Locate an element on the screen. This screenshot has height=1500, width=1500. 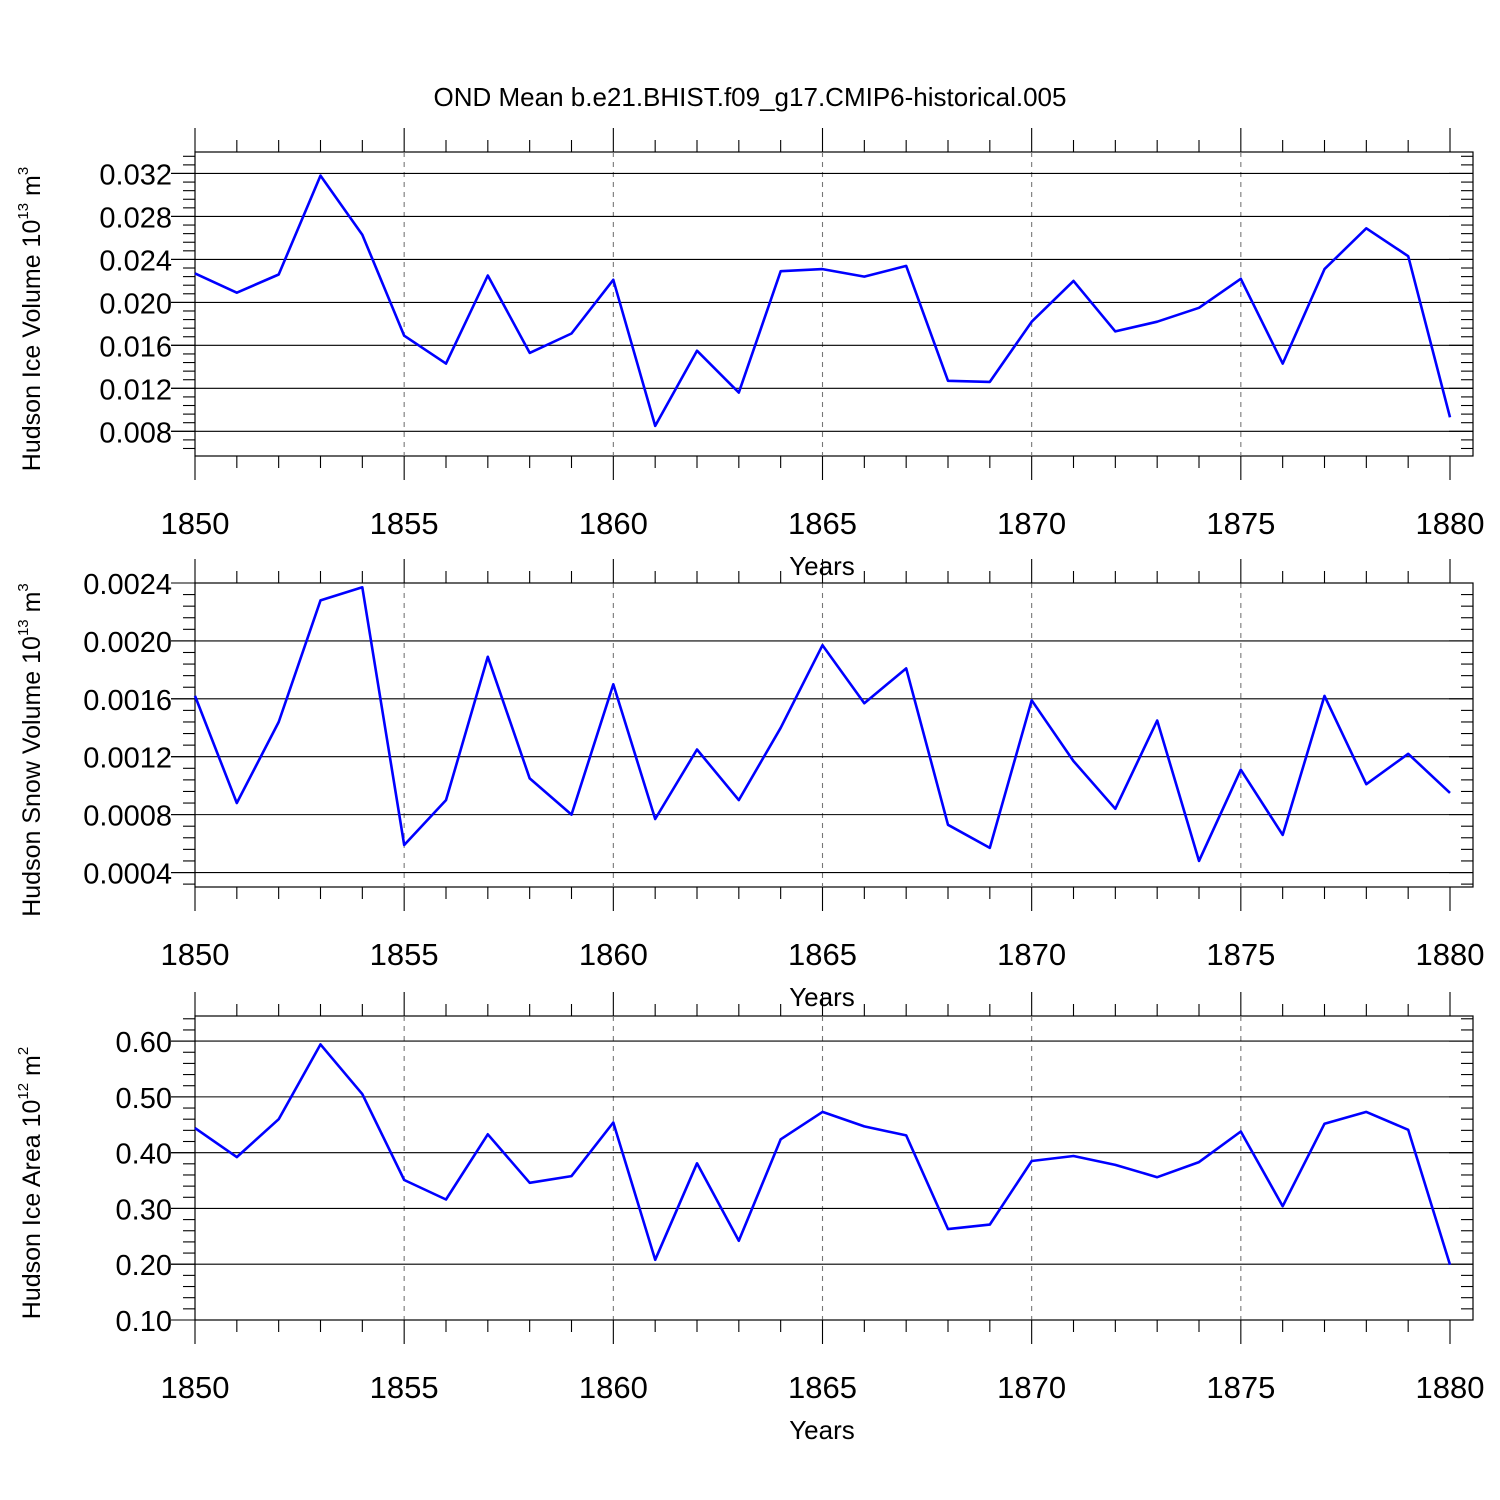
y-axis-label-base: Hudson Snow Volume 10 is located at coordinates (32, 776).